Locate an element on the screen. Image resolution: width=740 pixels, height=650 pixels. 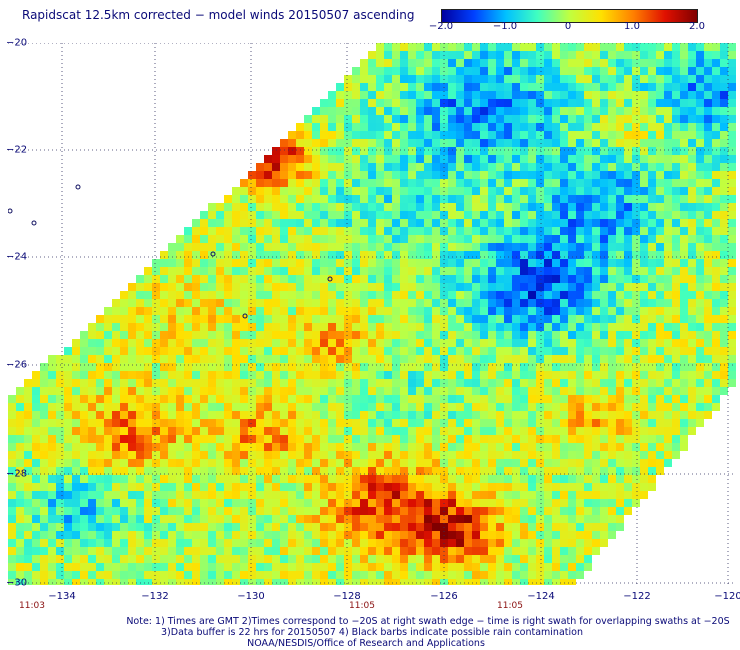
lat-label-26: −26 is located at coordinates (17, 365).